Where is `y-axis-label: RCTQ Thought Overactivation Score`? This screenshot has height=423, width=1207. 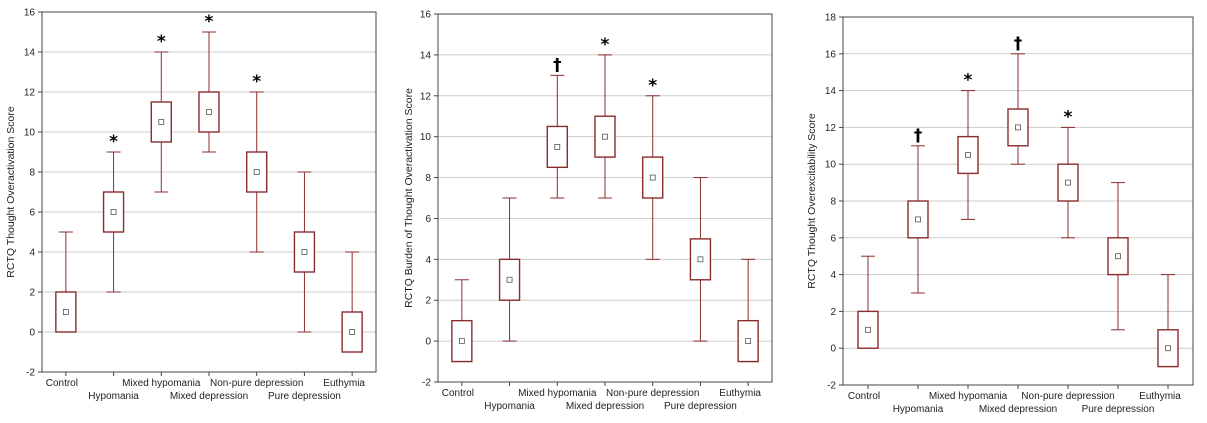 y-axis-label: RCTQ Thought Overactivation Score is located at coordinates (11, 192).